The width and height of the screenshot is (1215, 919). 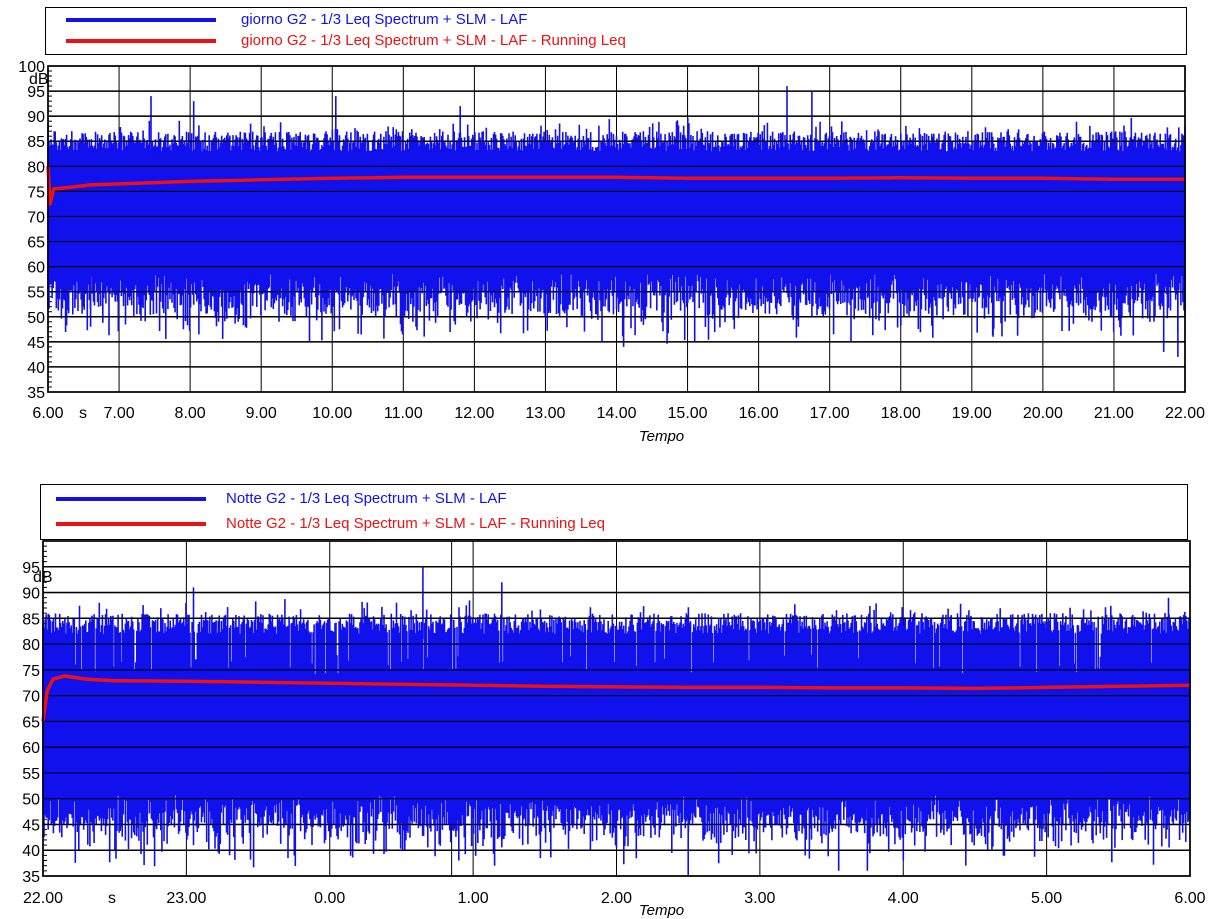 What do you see at coordinates (366, 498) in the screenshot?
I see `legend-label-laf: Notte G2 - 1/3 Leq Spectrum + SLM - LAF` at bounding box center [366, 498].